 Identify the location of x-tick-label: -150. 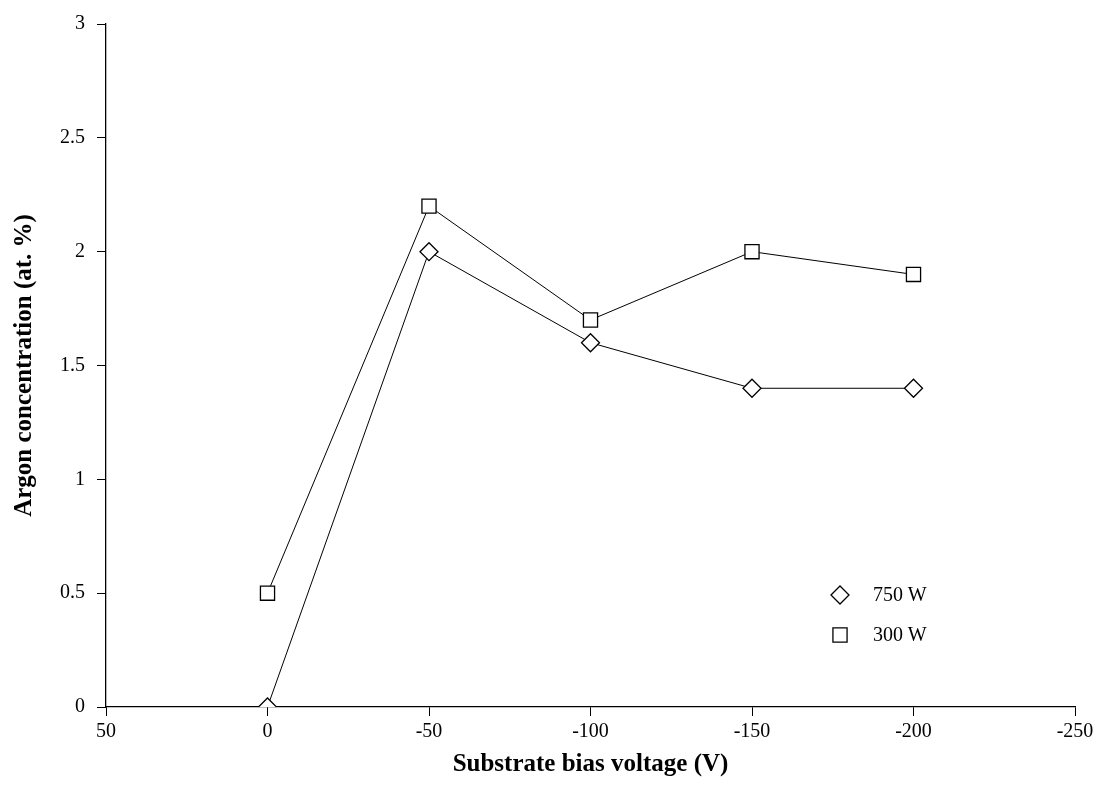
(752, 730).